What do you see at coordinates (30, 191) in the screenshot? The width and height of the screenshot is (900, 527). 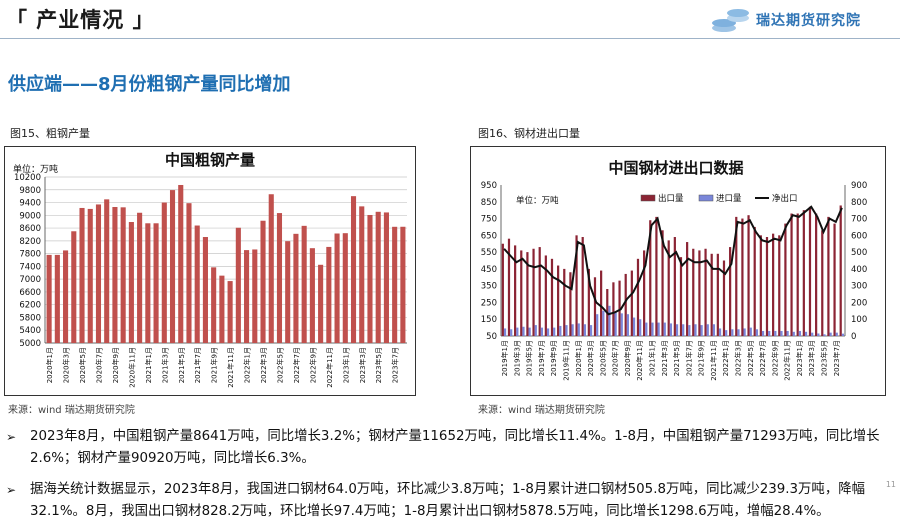 I see `y-tick-label: 9800` at bounding box center [30, 191].